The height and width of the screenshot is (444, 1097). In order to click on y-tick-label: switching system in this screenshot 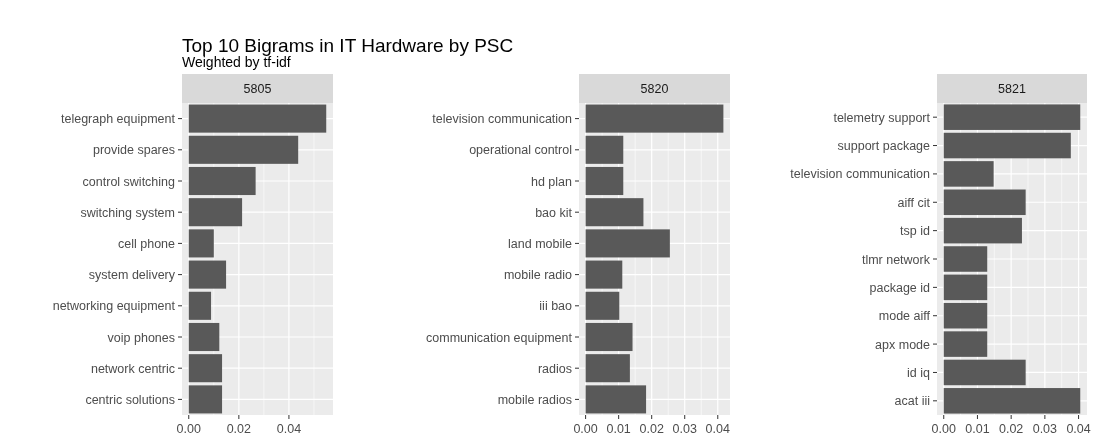, I will do `click(127, 212)`.